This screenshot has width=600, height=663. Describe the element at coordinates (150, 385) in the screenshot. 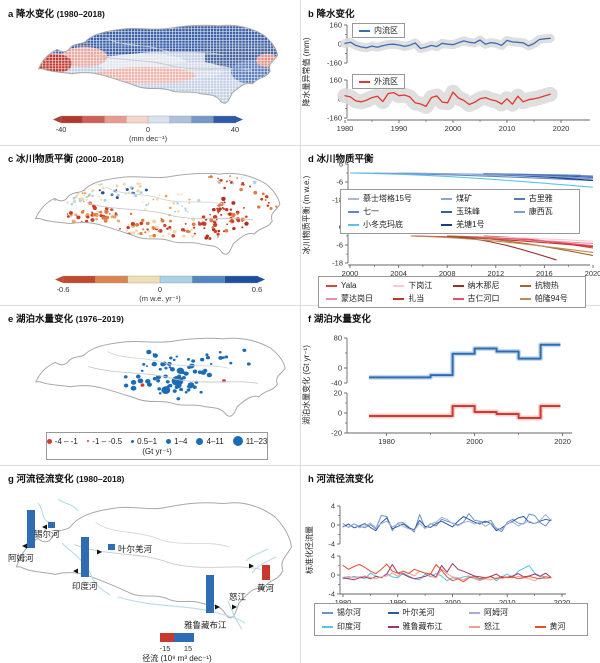

I see `lake-volume-change-map` at that location.